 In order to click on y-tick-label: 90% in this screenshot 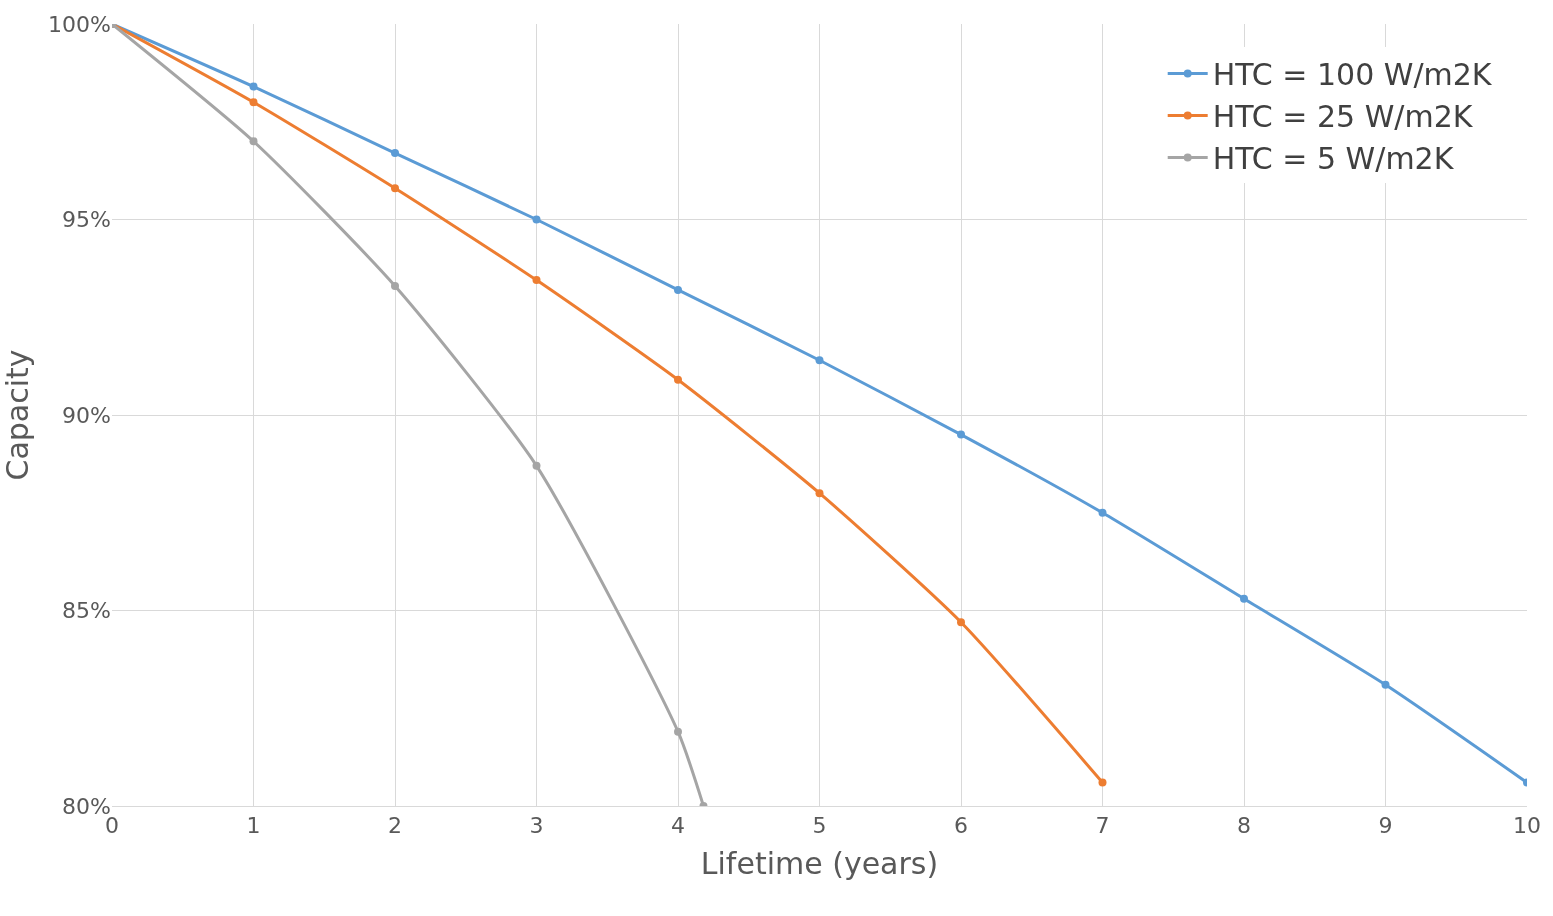, I will do `click(86, 415)`.